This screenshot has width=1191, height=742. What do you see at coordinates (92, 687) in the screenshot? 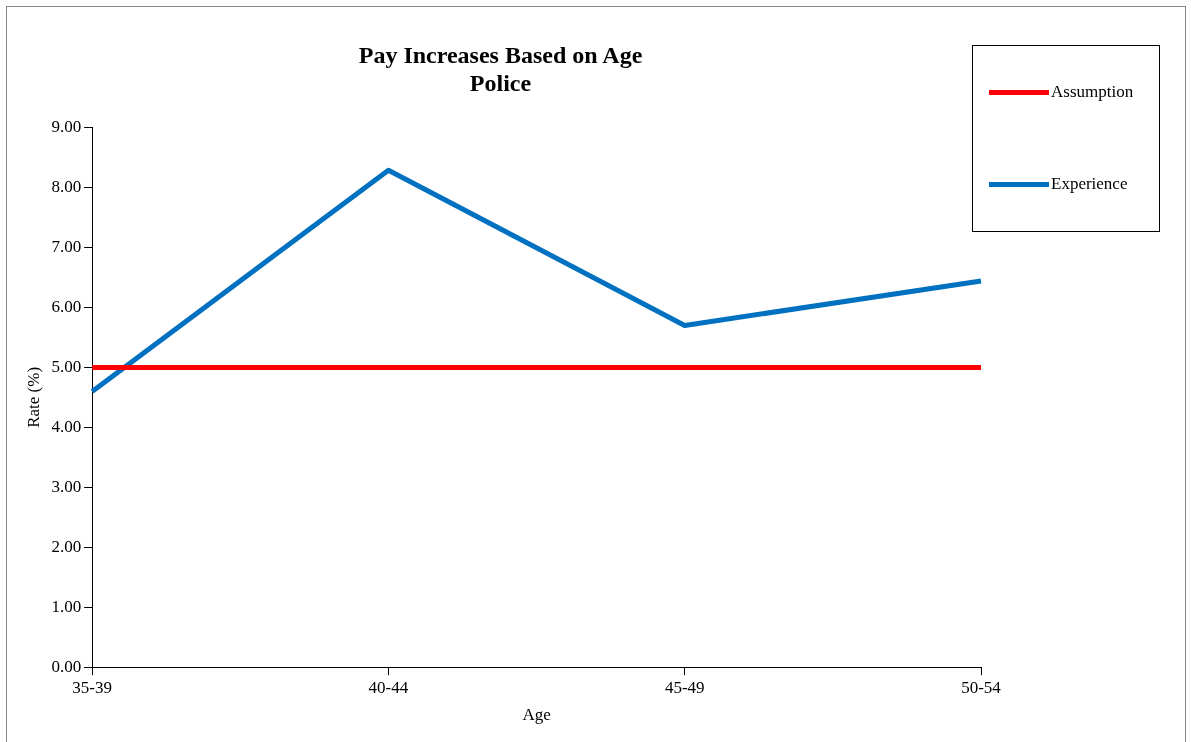
I see `x-tick-label: 35-39` at bounding box center [92, 687].